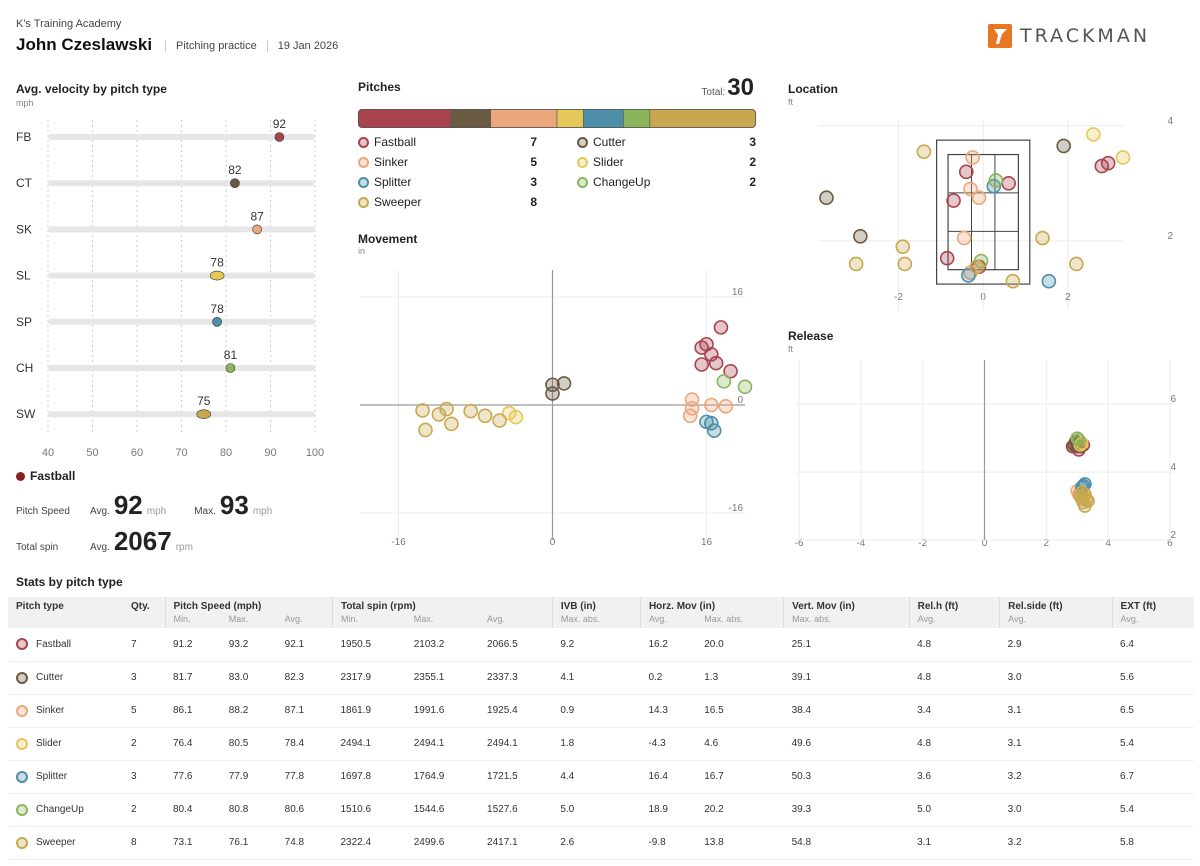 The image size is (1200, 866). Describe the element at coordinates (666, 182) in the screenshot. I see `legend-item-changeup: ChangeUp 2` at that location.